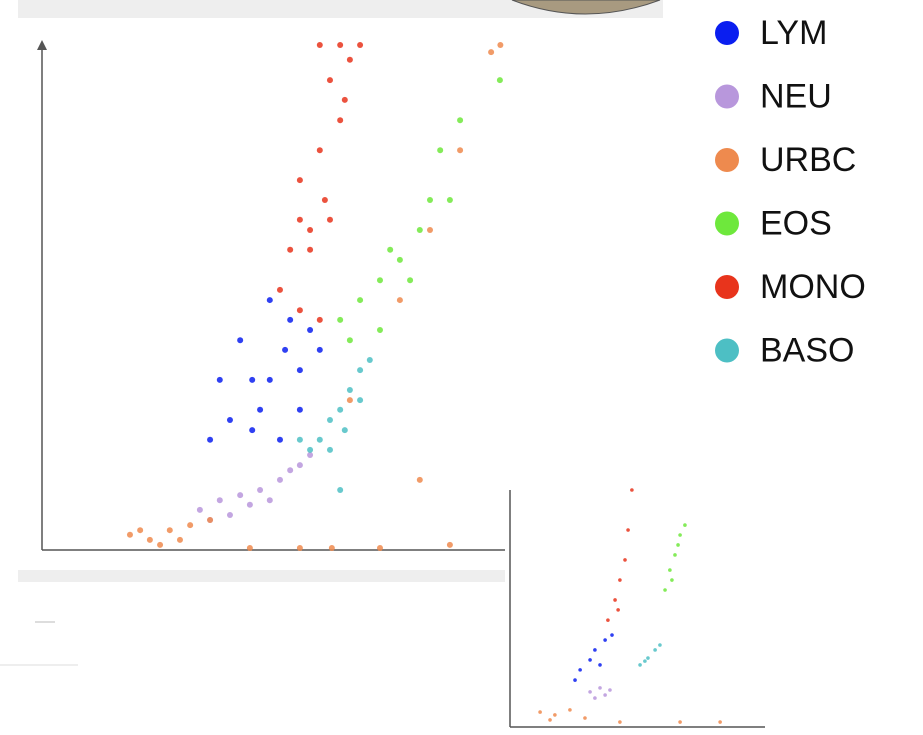 This screenshot has width=923, height=735. What do you see at coordinates (586, 7) in the screenshot?
I see `badge-edge` at bounding box center [586, 7].